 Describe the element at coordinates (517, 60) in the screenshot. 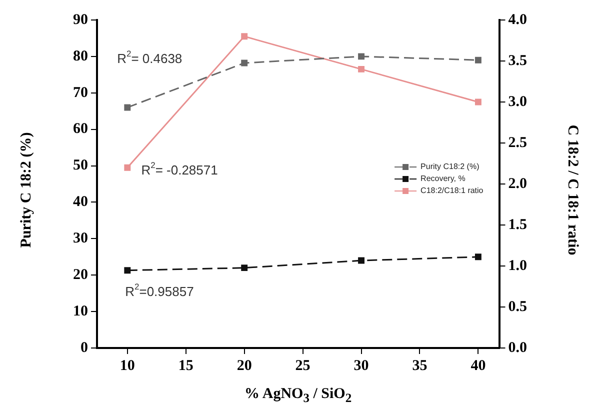

I see `y2-tick-label: 3.5` at that location.